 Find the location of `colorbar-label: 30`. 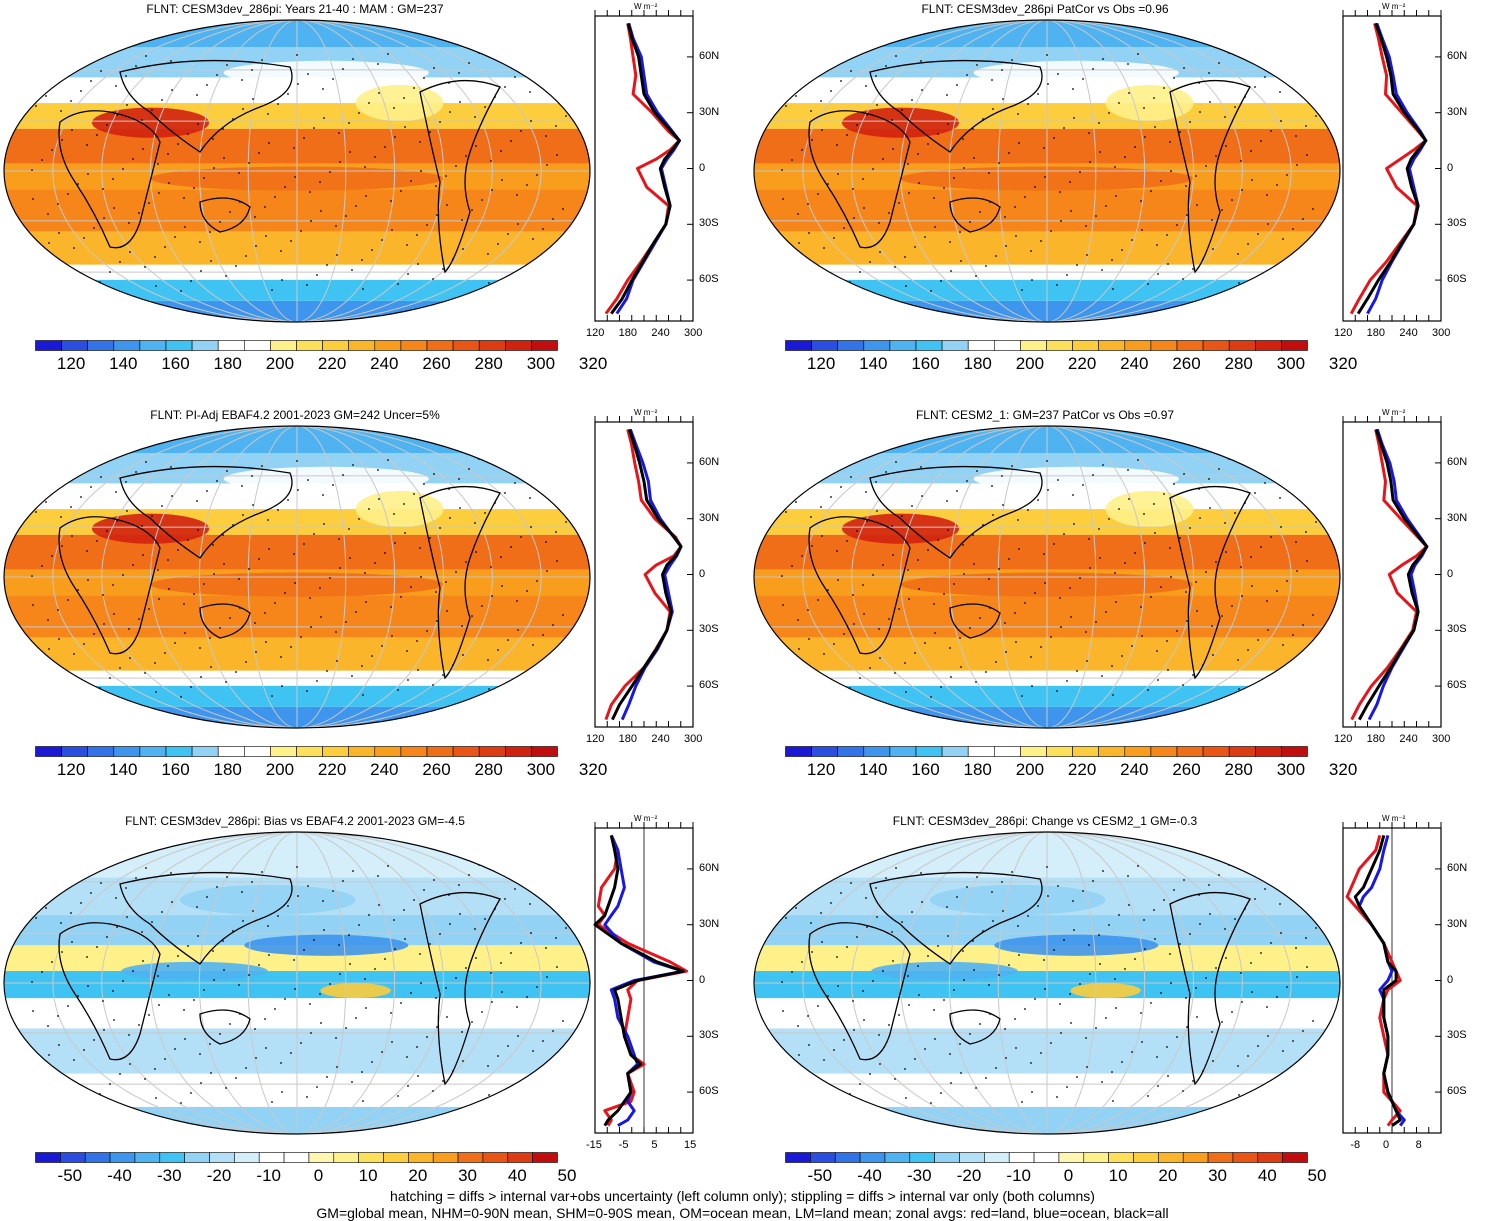

colorbar-label: 30 is located at coordinates (1218, 1175).